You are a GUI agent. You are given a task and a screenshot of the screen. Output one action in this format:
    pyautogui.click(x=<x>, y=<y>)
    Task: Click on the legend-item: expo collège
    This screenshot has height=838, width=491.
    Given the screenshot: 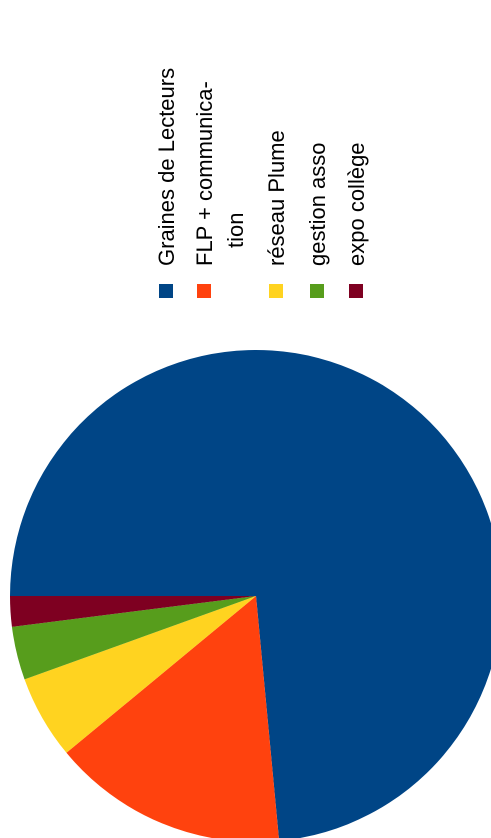 What is the action you would take?
    pyautogui.click(x=356, y=220)
    